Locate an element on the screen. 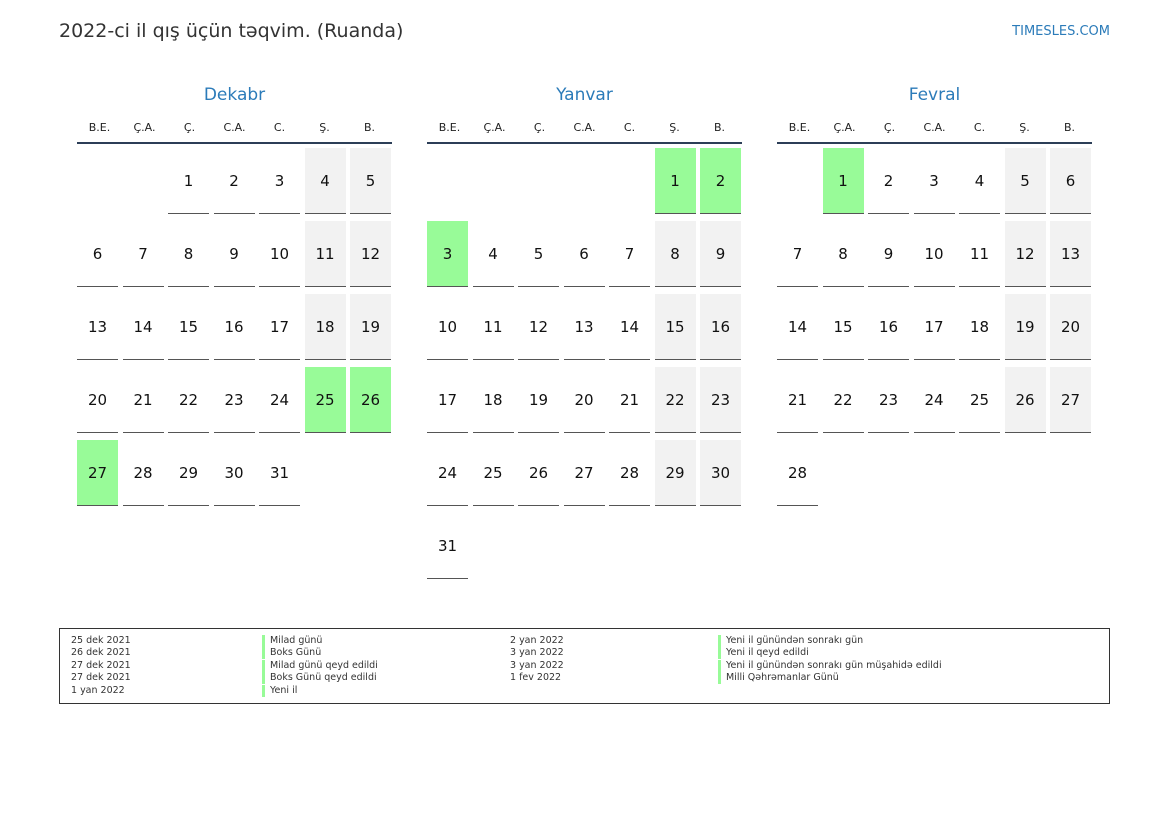 The image size is (1169, 827). holiday-day-cell: 3 is located at coordinates (447, 254).